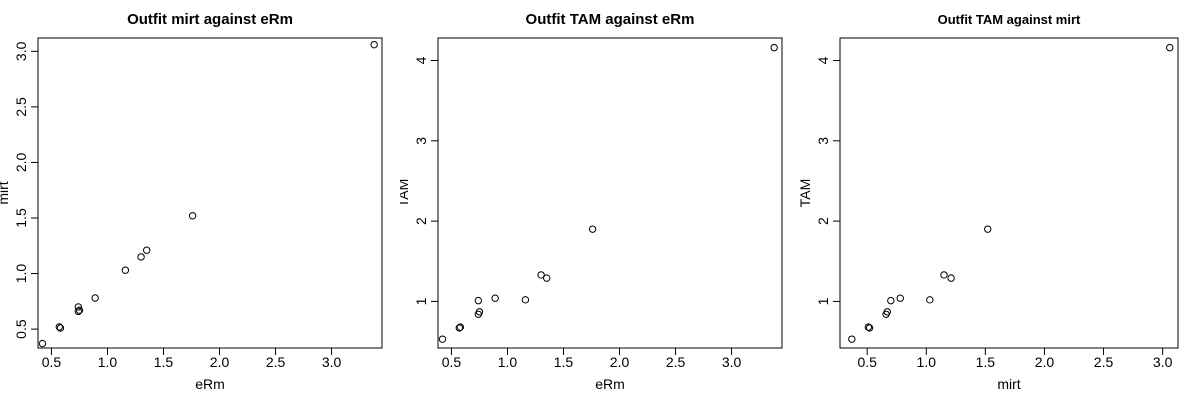 The image size is (1200, 400). Describe the element at coordinates (21, 107) in the screenshot. I see `y-tick-label: 2.5` at that location.